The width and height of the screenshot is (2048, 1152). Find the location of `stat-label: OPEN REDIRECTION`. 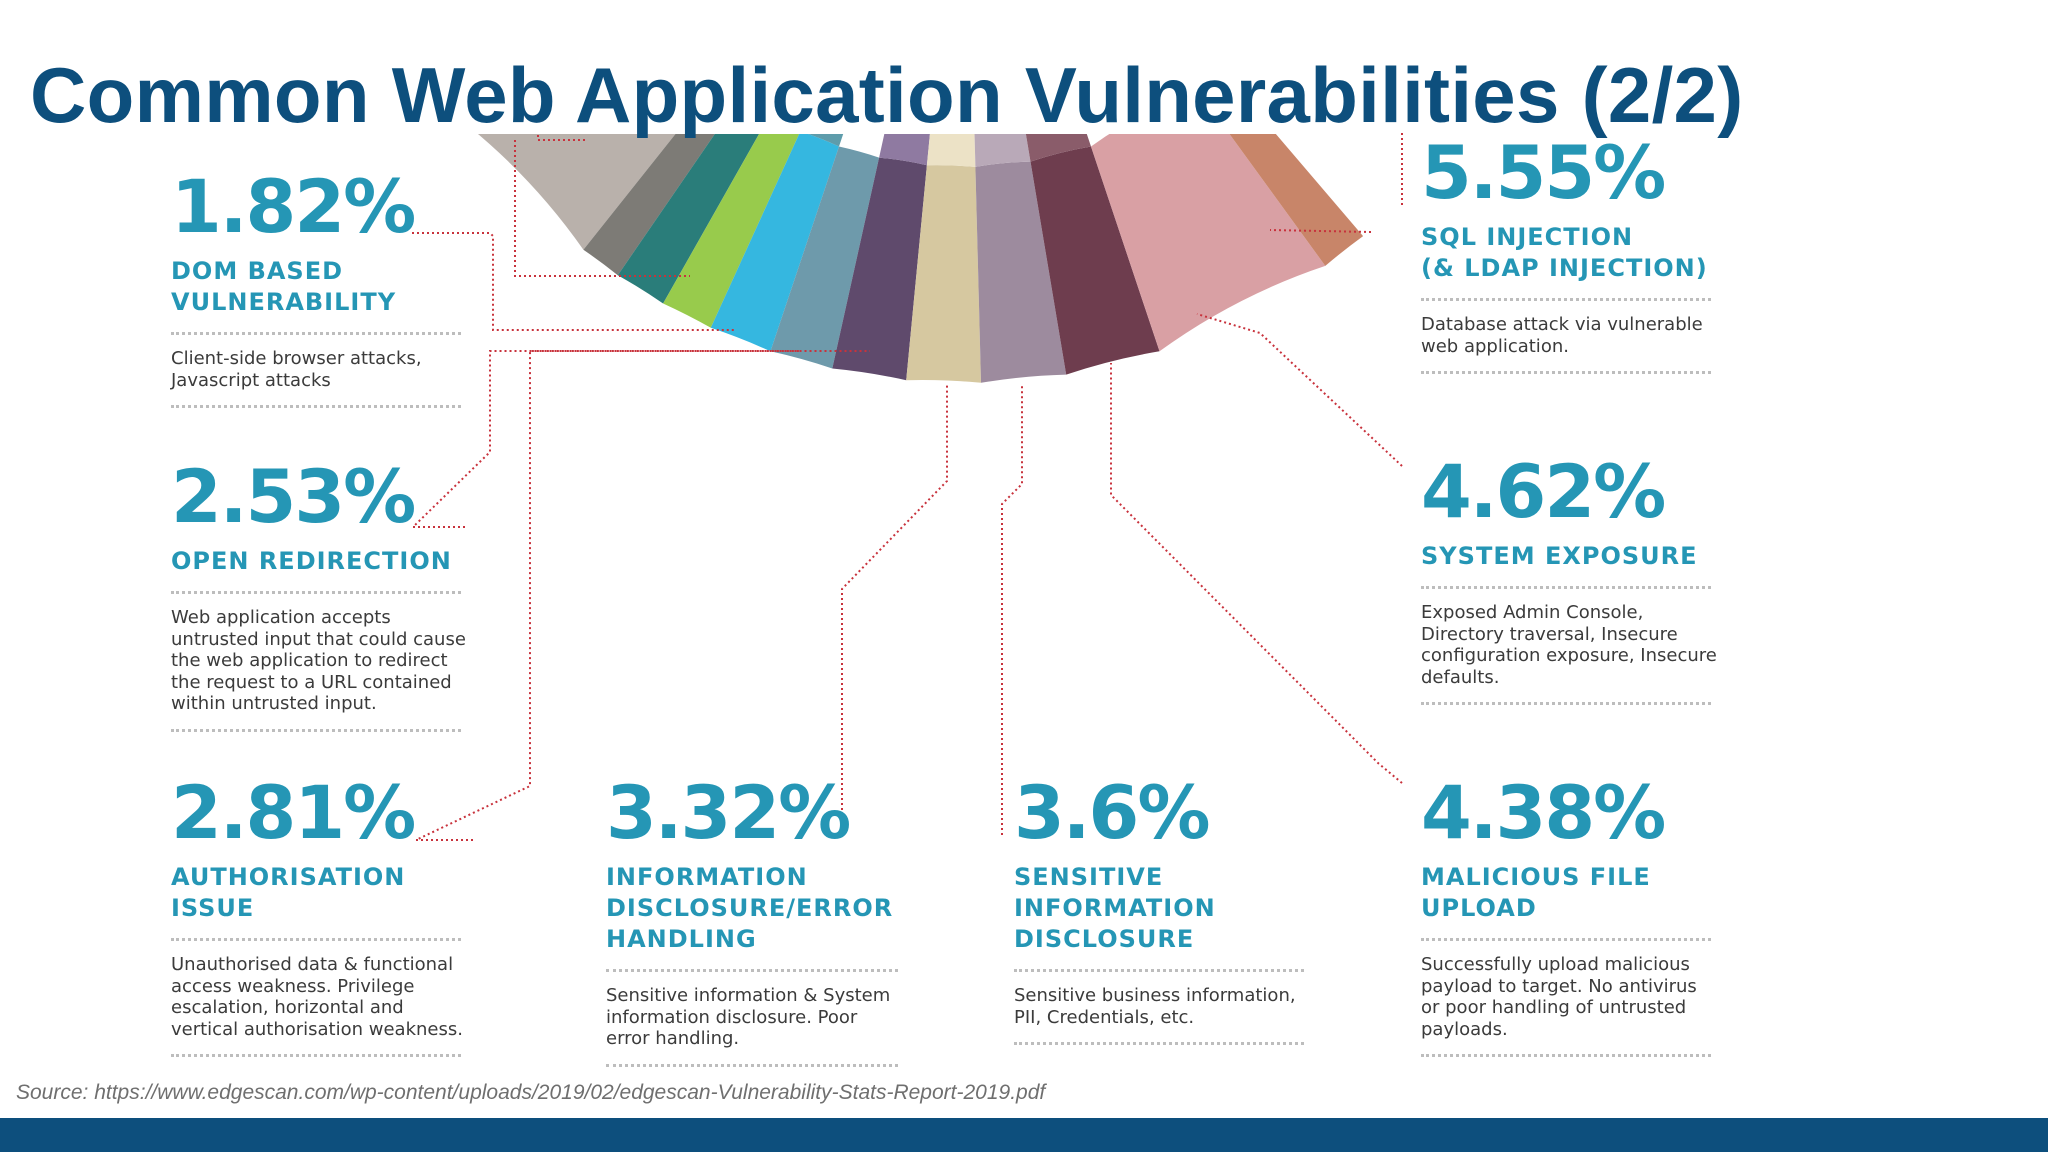

stat-label: OPEN REDIRECTION is located at coordinates (311, 561).